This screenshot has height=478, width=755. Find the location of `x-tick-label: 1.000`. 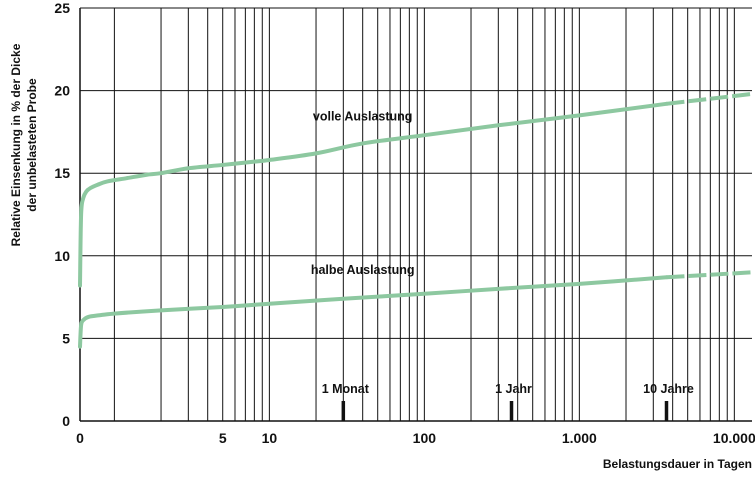

x-tick-label: 1.000 is located at coordinates (579, 438).